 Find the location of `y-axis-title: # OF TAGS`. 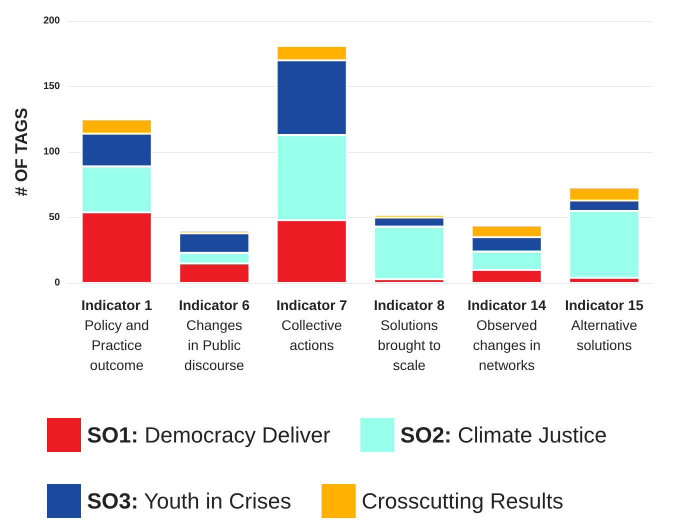

y-axis-title: # OF TAGS is located at coordinates (21, 152).